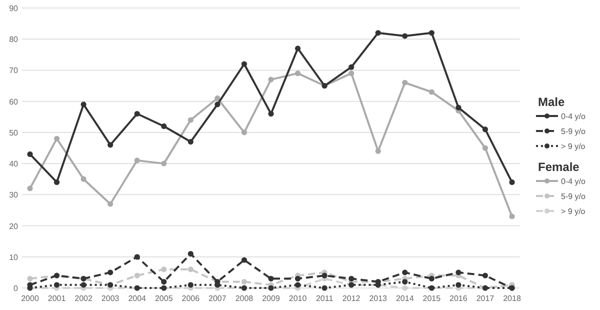 The height and width of the screenshot is (310, 600). I want to click on x-tick-label: 2001, so click(57, 298).